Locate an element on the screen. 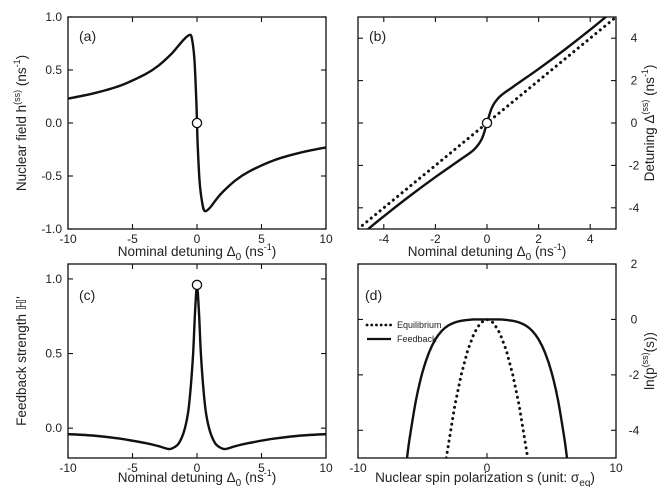 This screenshot has height=487, width=664. panel-b-xlabel: Nominal detuning Δ0 (ns-1) is located at coordinates (487, 252).